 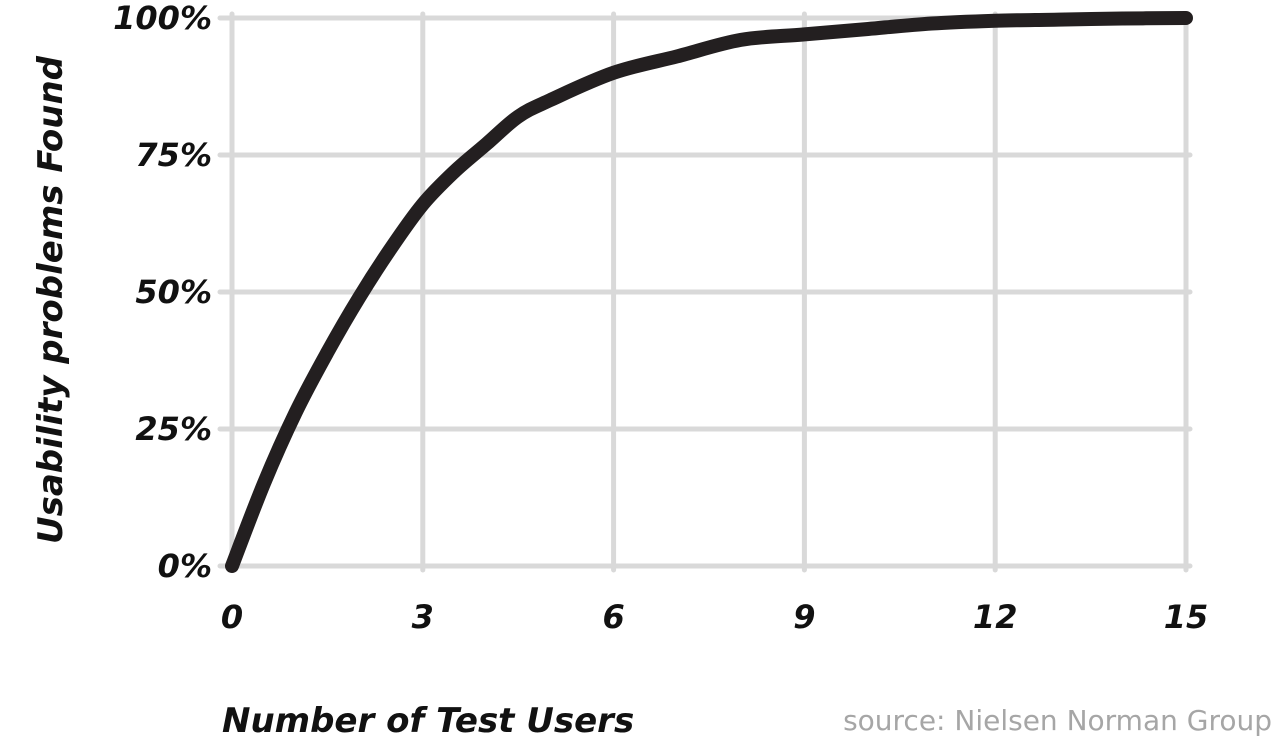 What do you see at coordinates (1057, 720) in the screenshot?
I see `source-note: source: Nielsen Norman Group` at bounding box center [1057, 720].